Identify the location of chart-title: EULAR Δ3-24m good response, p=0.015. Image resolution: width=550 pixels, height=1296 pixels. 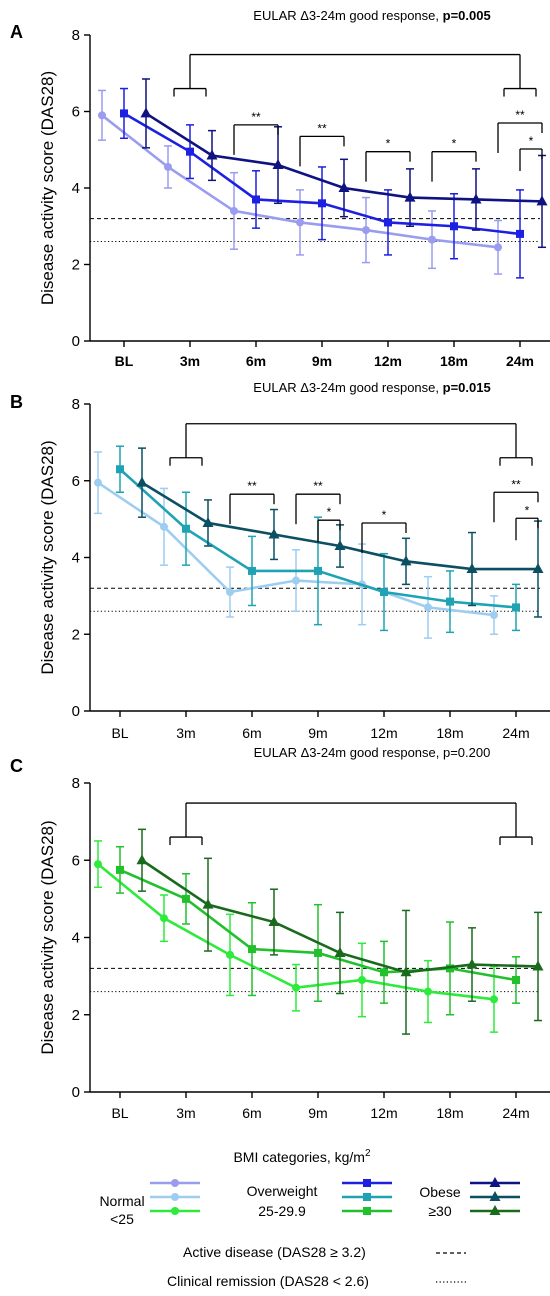
(371, 387).